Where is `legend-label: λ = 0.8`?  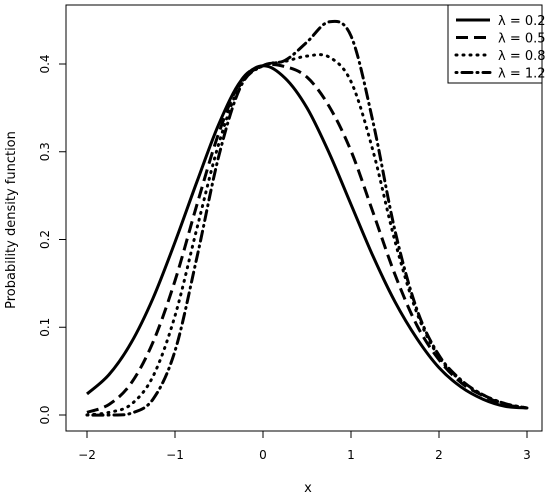 legend-label: λ = 0.8 is located at coordinates (522, 56).